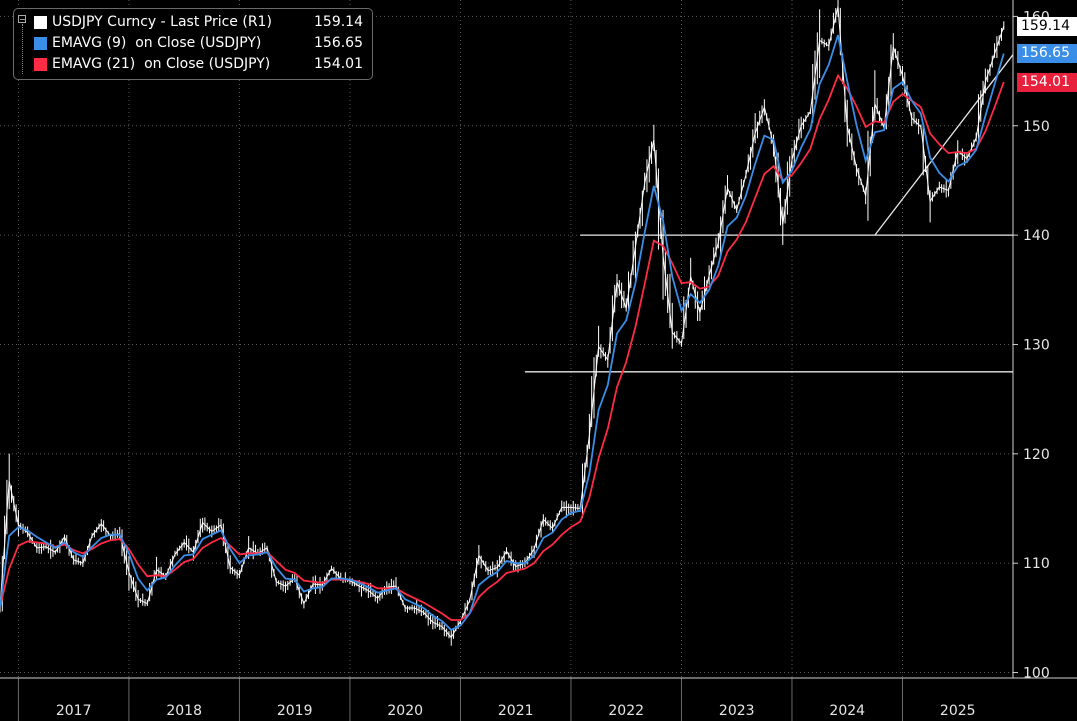 The height and width of the screenshot is (721, 1077). I want to click on legend-label-ema21: EMAVG (21) on Close (USDJPY), so click(161, 64).